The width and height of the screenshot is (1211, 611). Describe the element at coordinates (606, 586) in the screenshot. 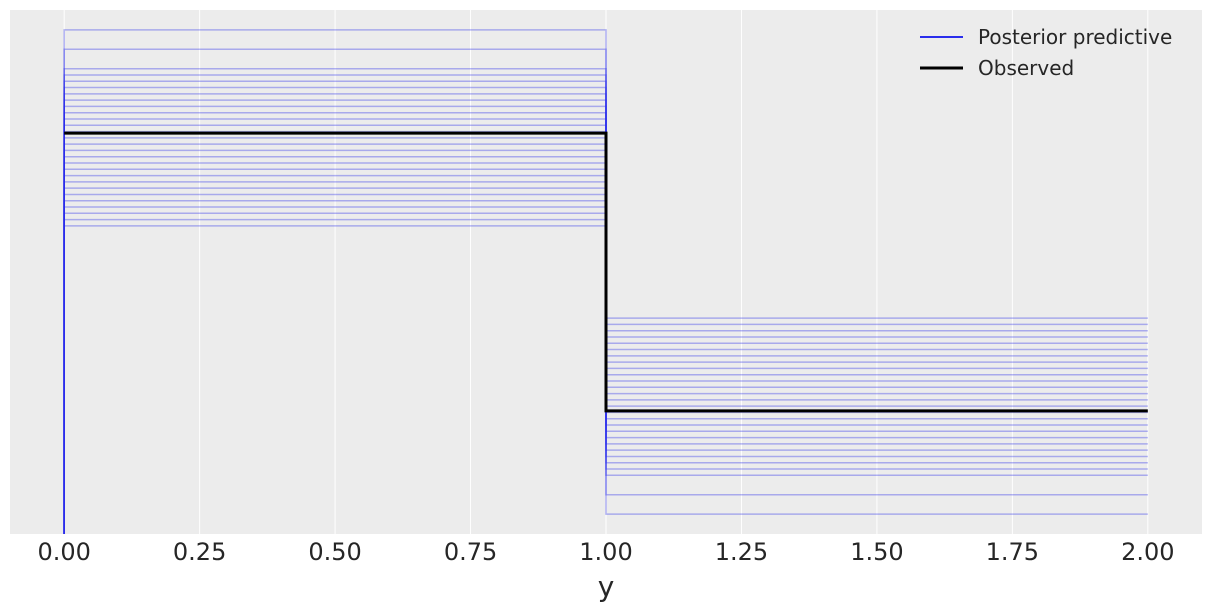

I see `x-axis-label: y` at that location.